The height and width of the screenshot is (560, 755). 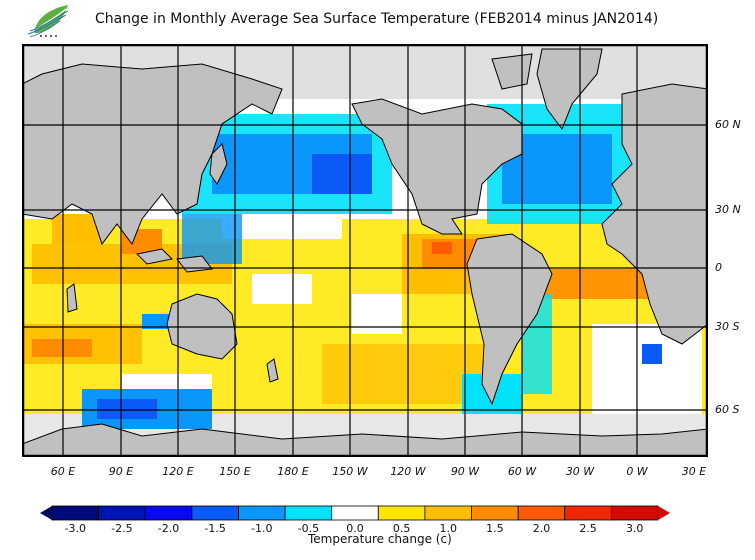 What do you see at coordinates (654, 214) in the screenshot?
I see `land-europe-africa` at bounding box center [654, 214].